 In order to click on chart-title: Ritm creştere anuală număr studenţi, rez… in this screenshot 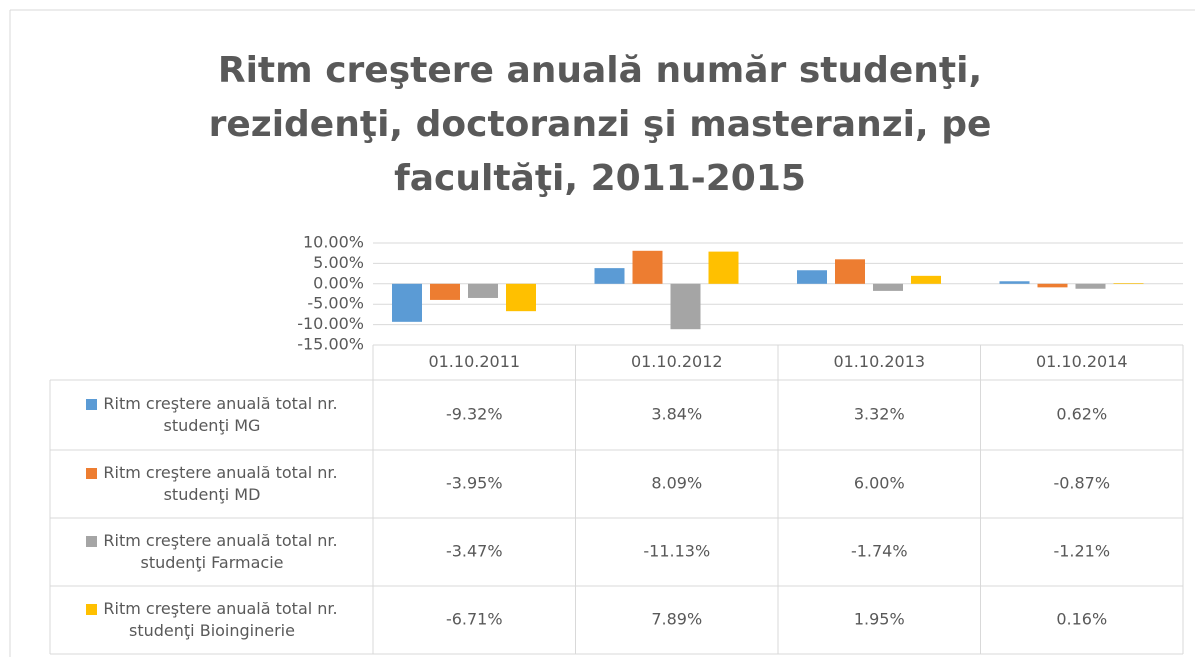, I will do `click(600, 124)`.